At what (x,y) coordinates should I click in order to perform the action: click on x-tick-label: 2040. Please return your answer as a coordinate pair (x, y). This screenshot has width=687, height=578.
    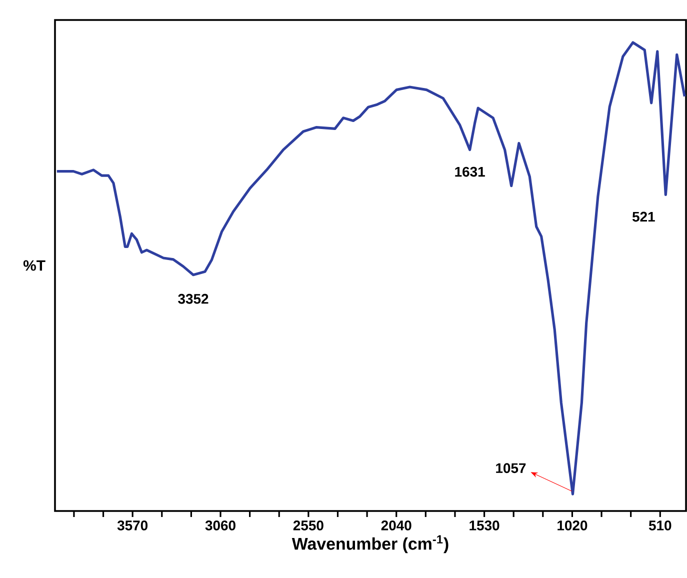
    Looking at the image, I should click on (396, 525).